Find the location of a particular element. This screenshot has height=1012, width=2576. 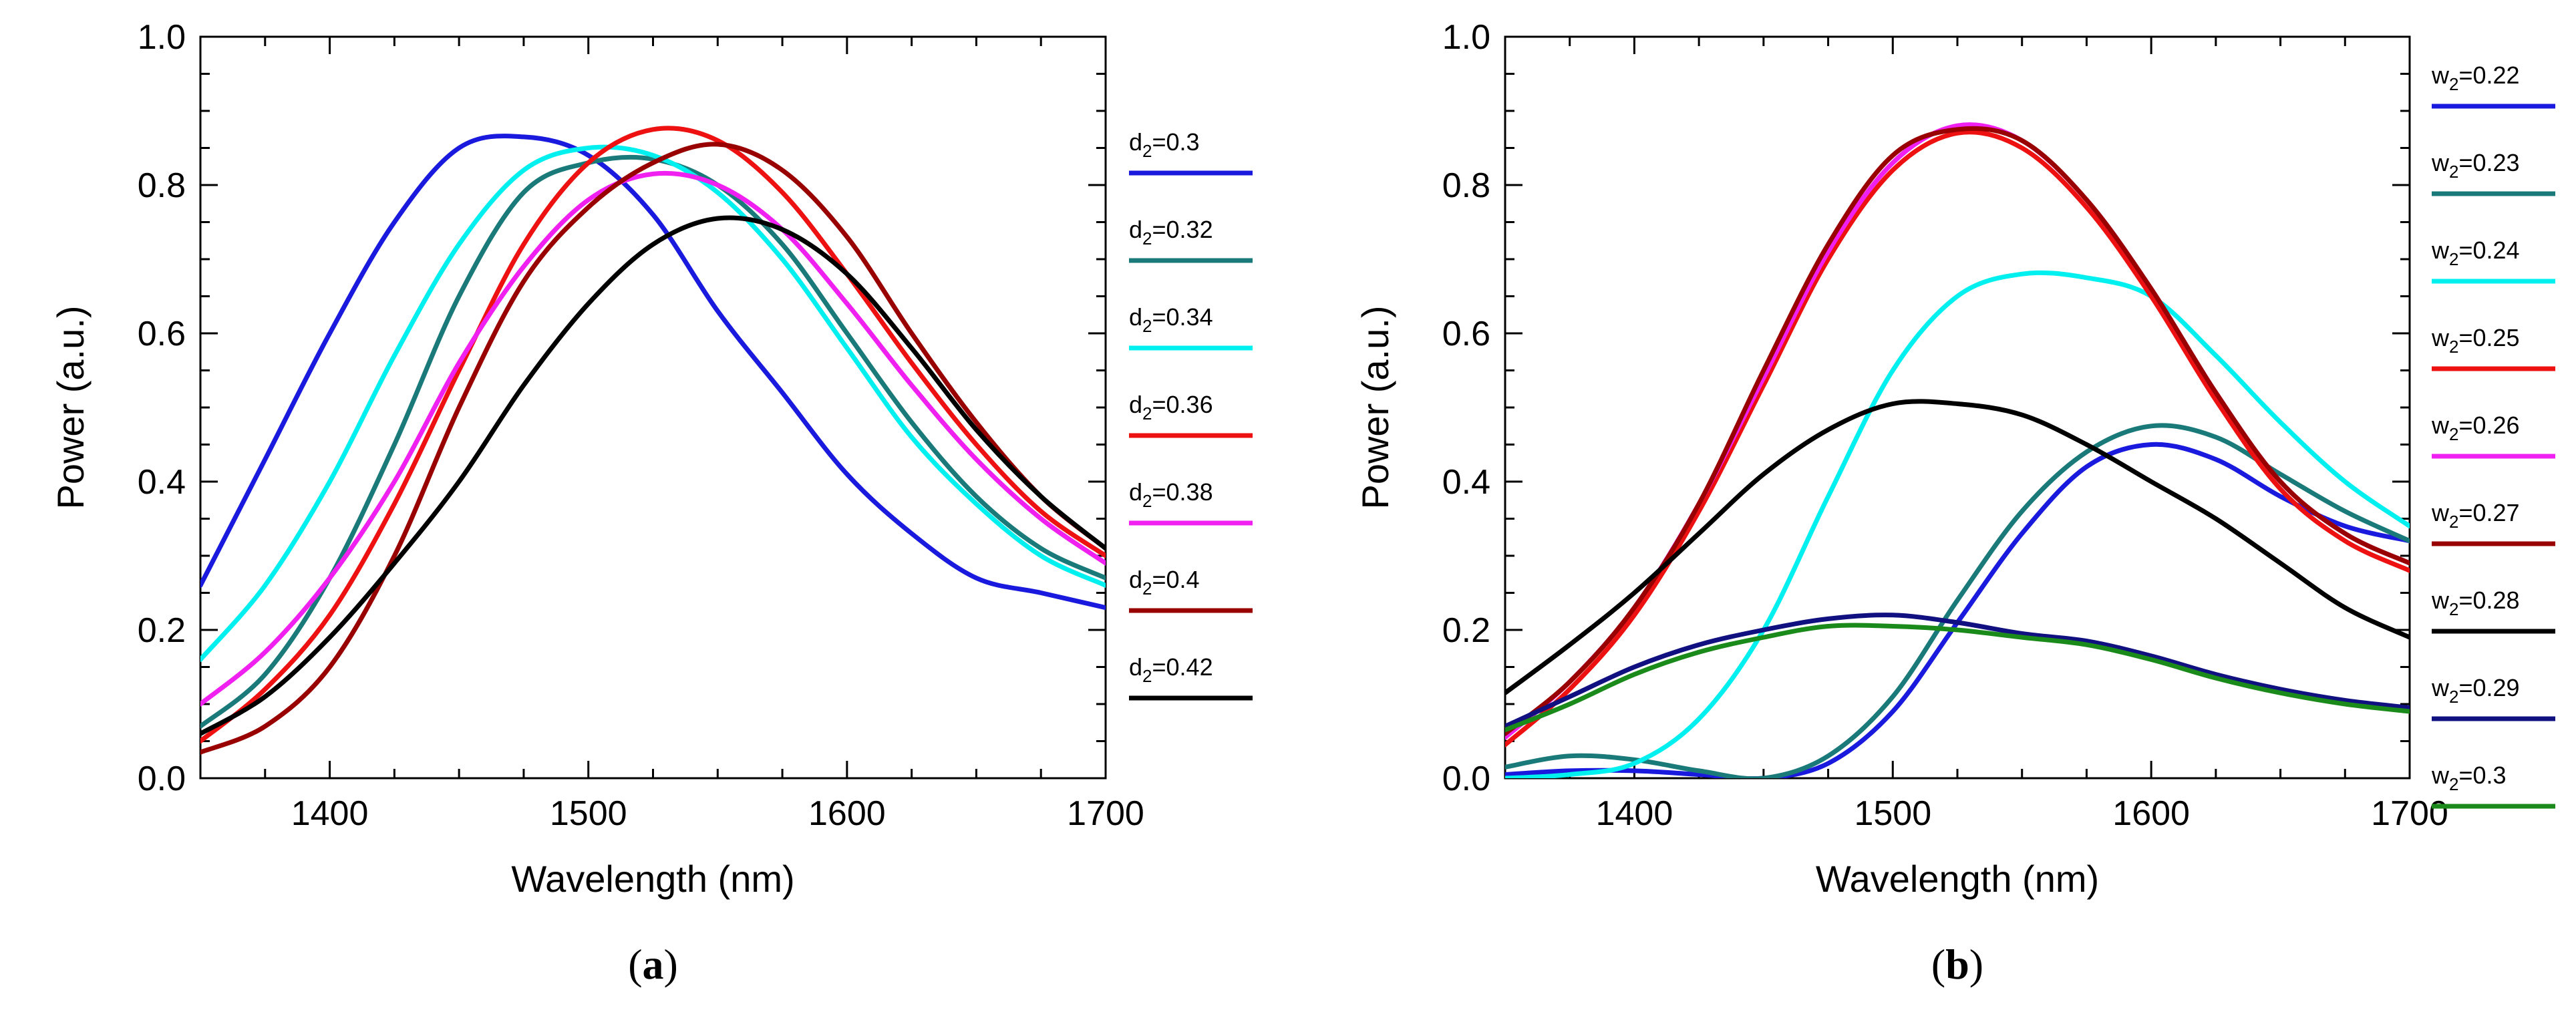

legend-label: w2=0.29 is located at coordinates (2475, 690).